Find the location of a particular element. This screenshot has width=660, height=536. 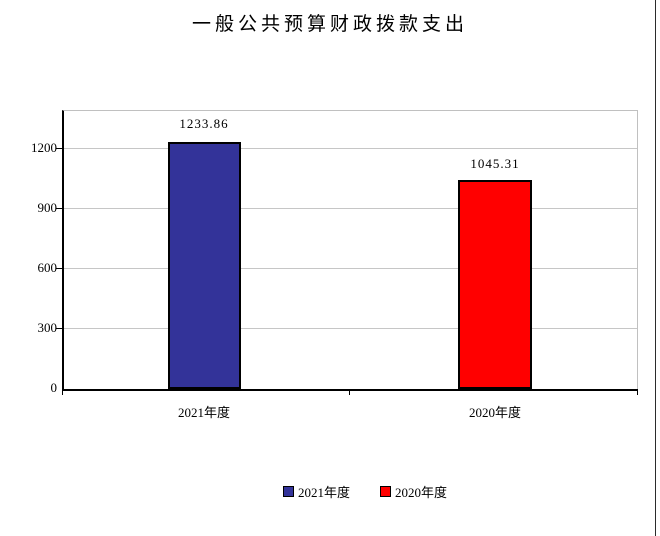

legend-swatch-2021-icon is located at coordinates (288, 491).